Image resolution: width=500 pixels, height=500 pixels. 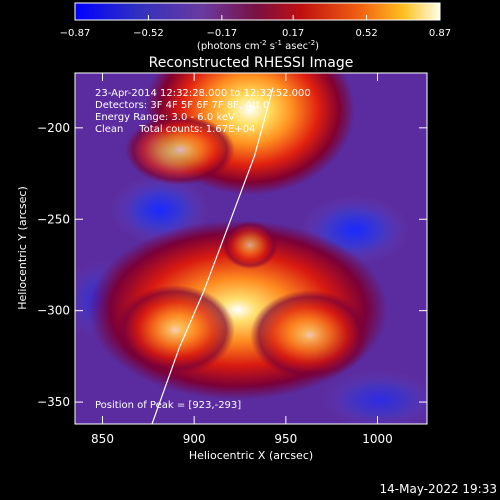 What do you see at coordinates (258, 45) in the screenshot?
I see `colorbar-units: (photons cm-2 s-1 asec-2)` at bounding box center [258, 45].